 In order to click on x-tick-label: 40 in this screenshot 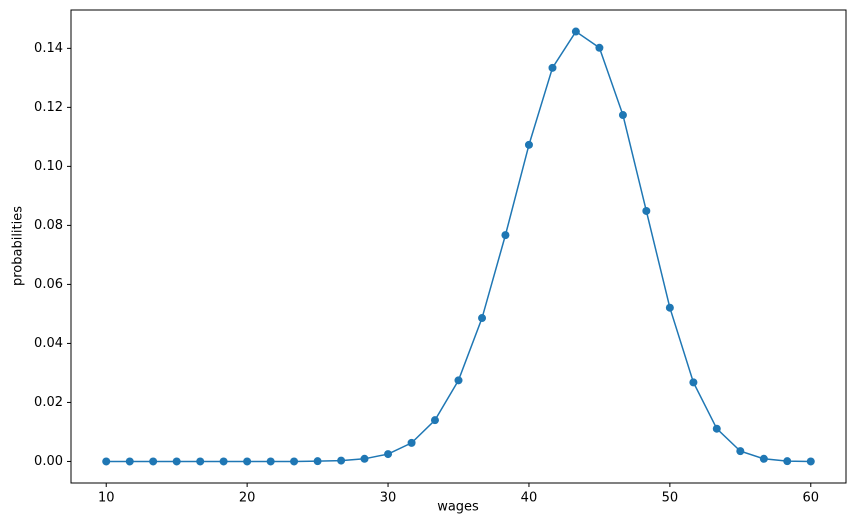, I will do `click(529, 498)`.